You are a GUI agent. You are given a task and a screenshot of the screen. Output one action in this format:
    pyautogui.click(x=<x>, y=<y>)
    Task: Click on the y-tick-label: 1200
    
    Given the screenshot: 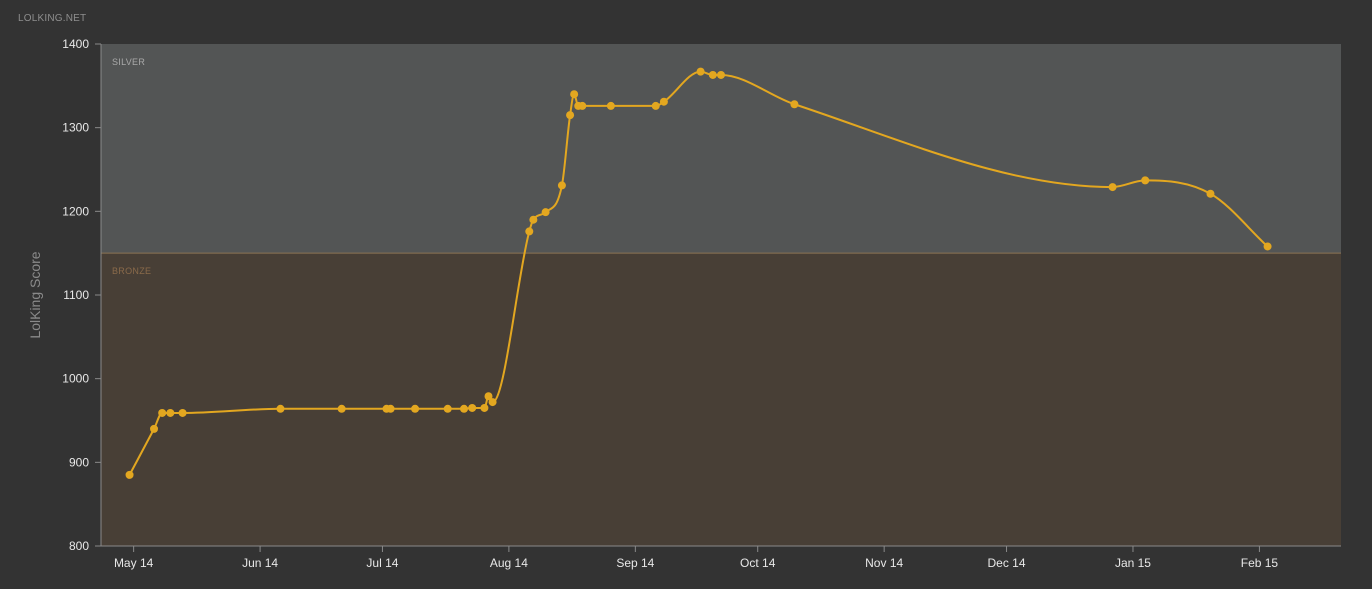 What is the action you would take?
    pyautogui.click(x=75, y=211)
    